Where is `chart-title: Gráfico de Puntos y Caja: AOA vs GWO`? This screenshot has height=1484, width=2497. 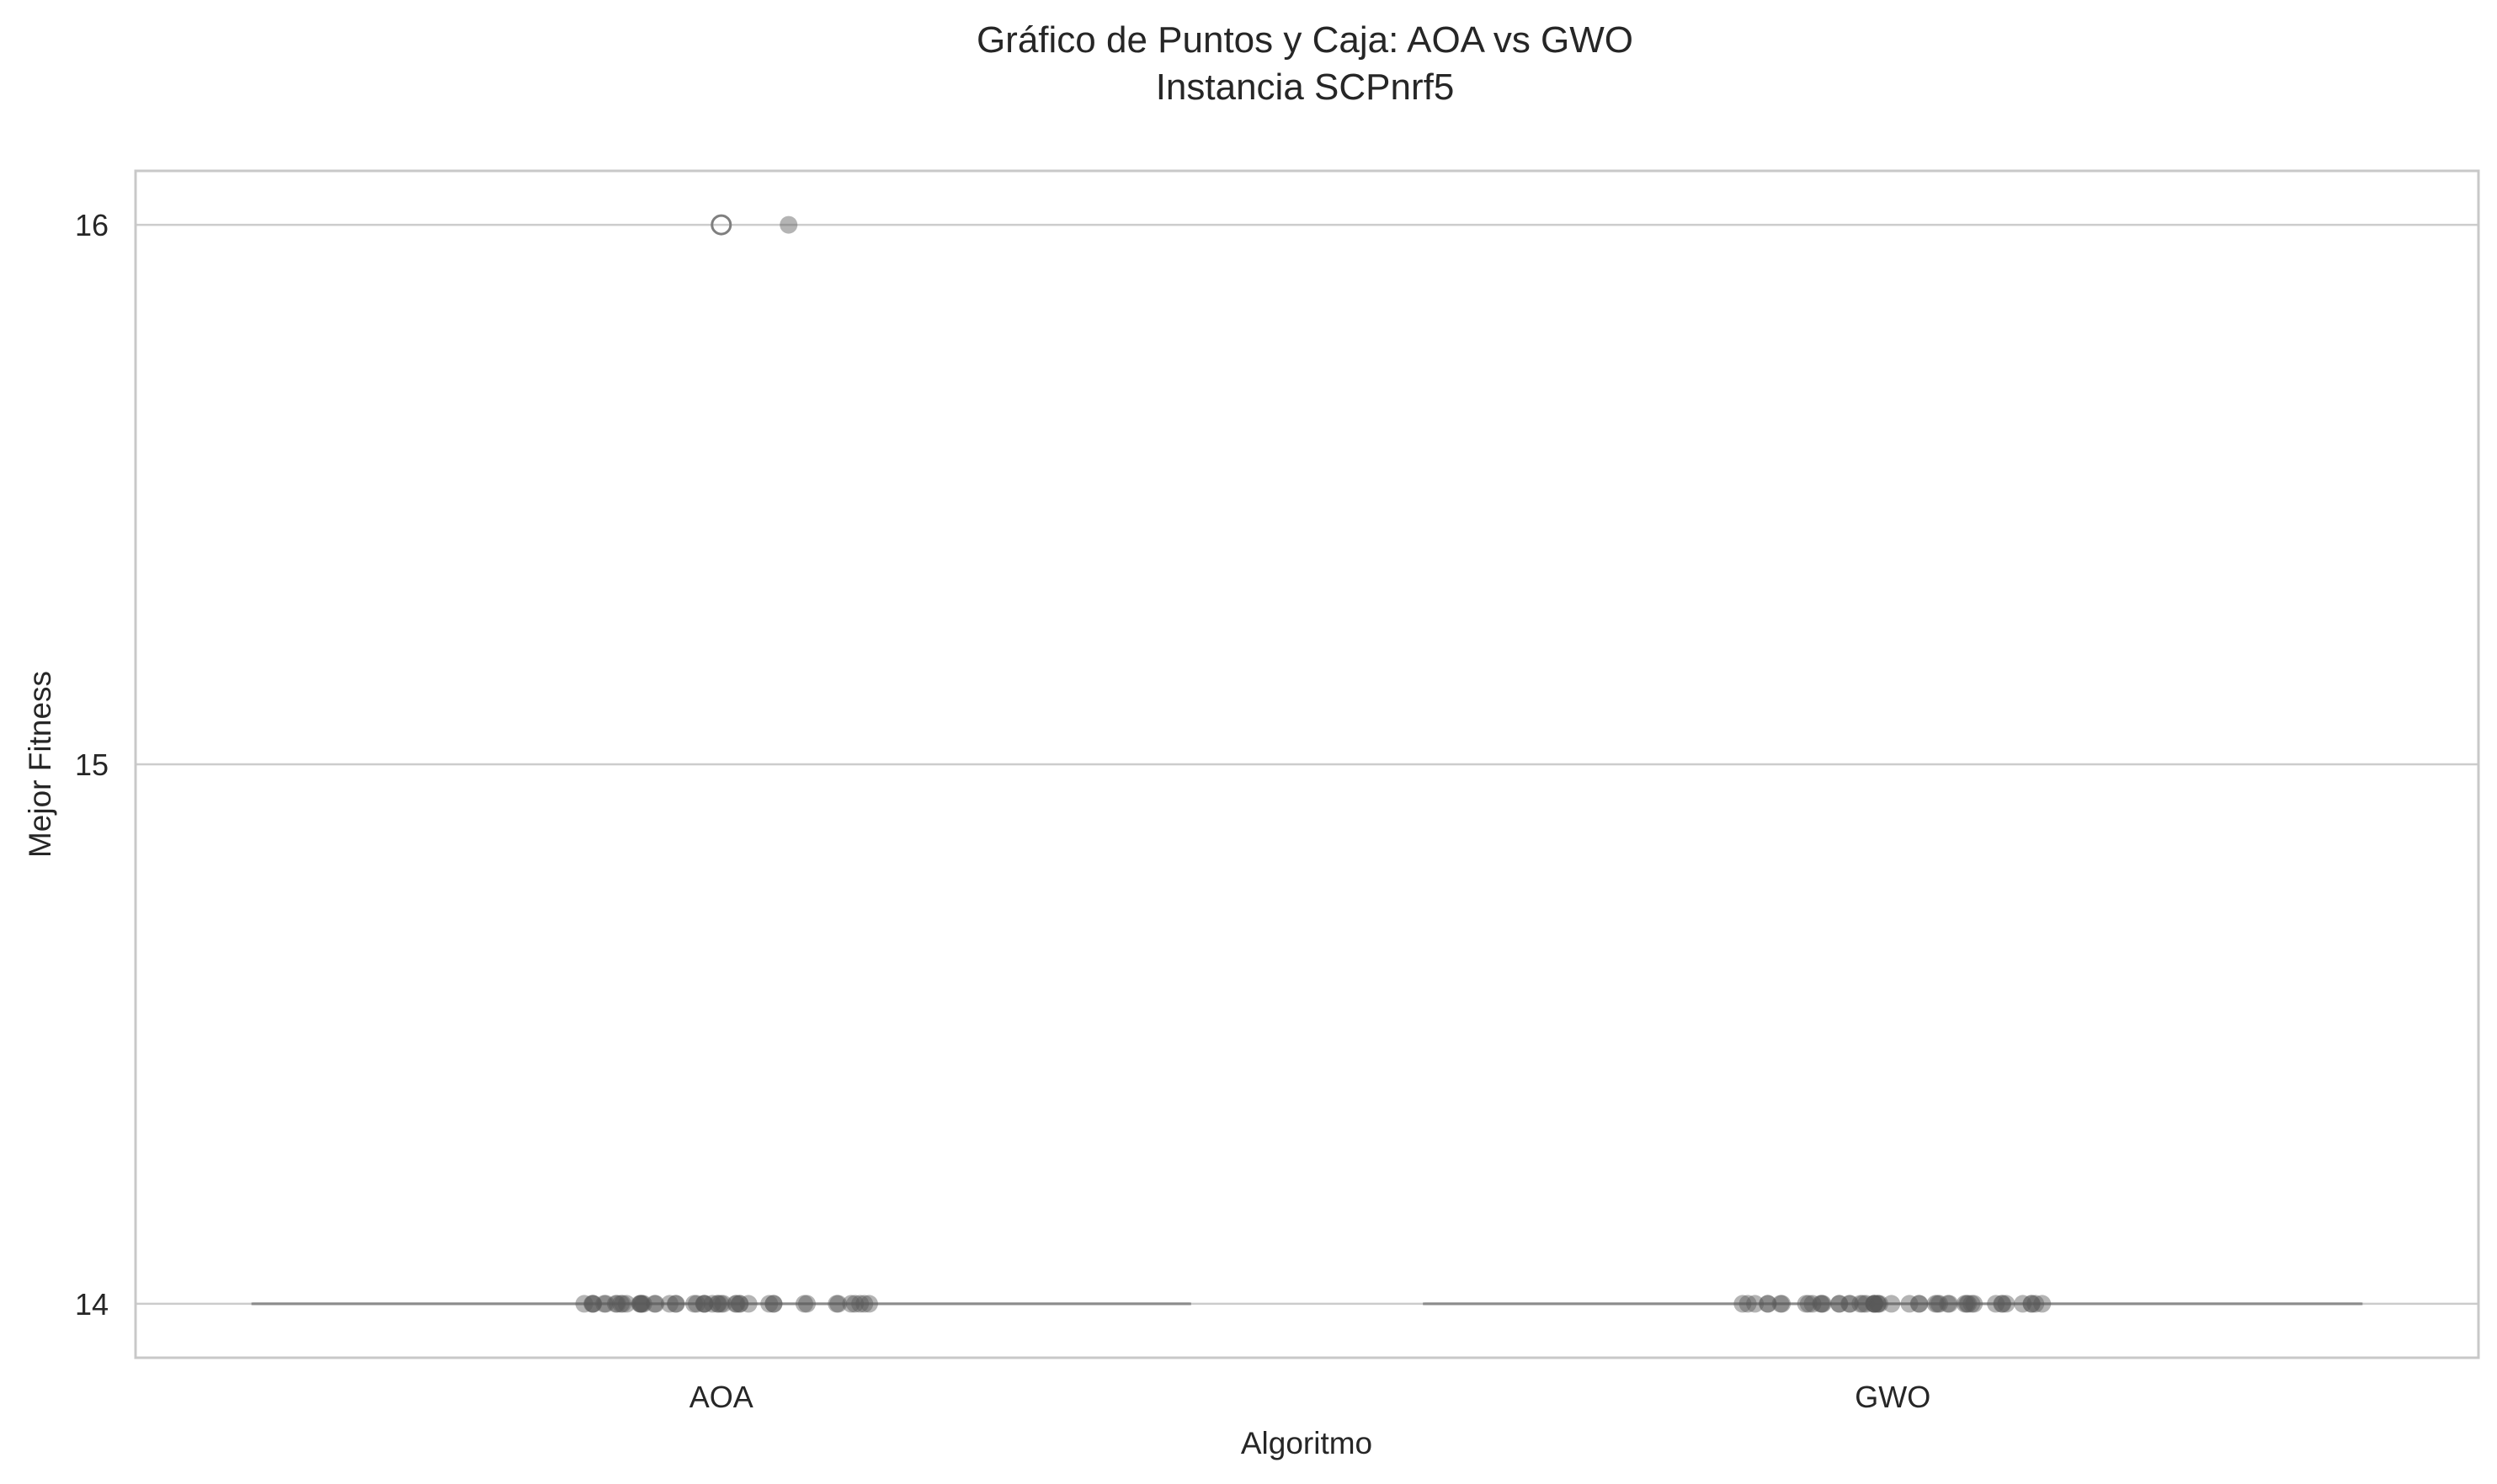
chart-title: Gráfico de Puntos y Caja: AOA vs GWO is located at coordinates (1305, 40).